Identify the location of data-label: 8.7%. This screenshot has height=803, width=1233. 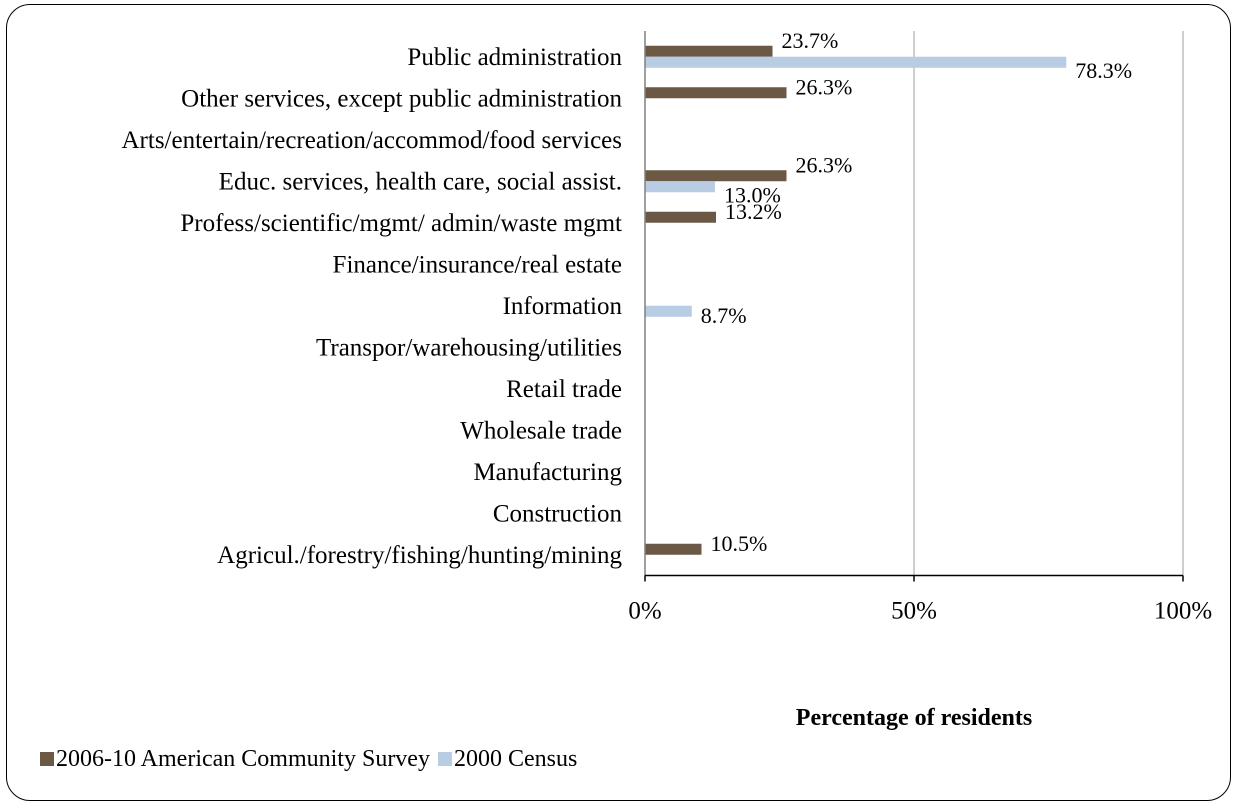
(724, 315).